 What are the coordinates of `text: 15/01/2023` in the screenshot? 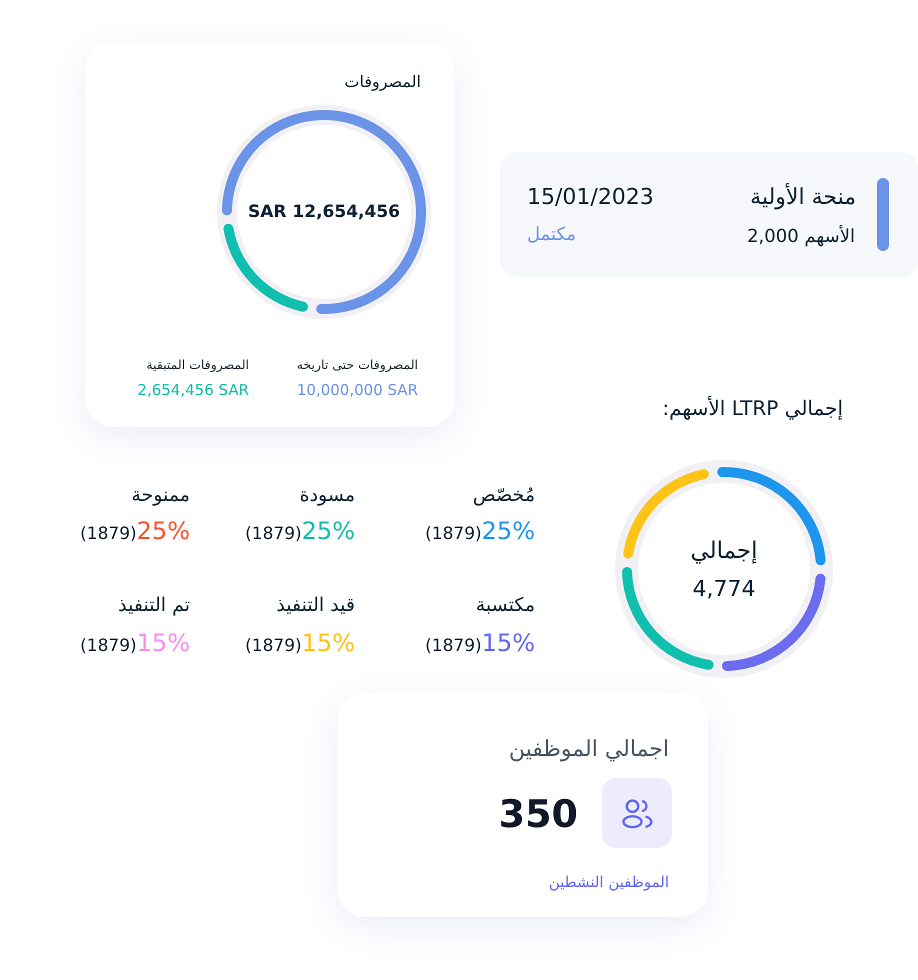 It's located at (590, 198).